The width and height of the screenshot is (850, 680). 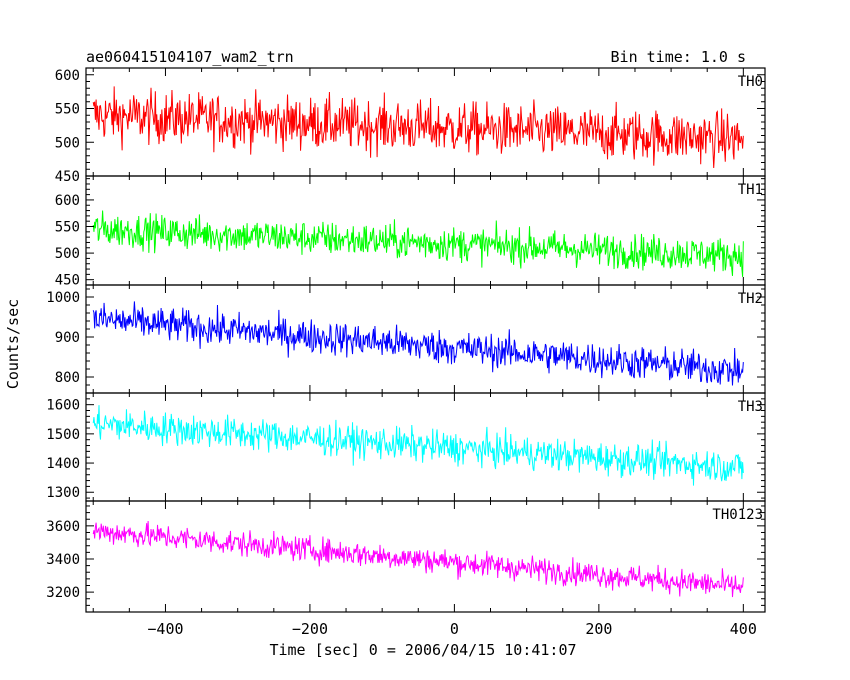 What do you see at coordinates (190, 57) in the screenshot?
I see `plot-title: ae060415104107_wam2_trn` at bounding box center [190, 57].